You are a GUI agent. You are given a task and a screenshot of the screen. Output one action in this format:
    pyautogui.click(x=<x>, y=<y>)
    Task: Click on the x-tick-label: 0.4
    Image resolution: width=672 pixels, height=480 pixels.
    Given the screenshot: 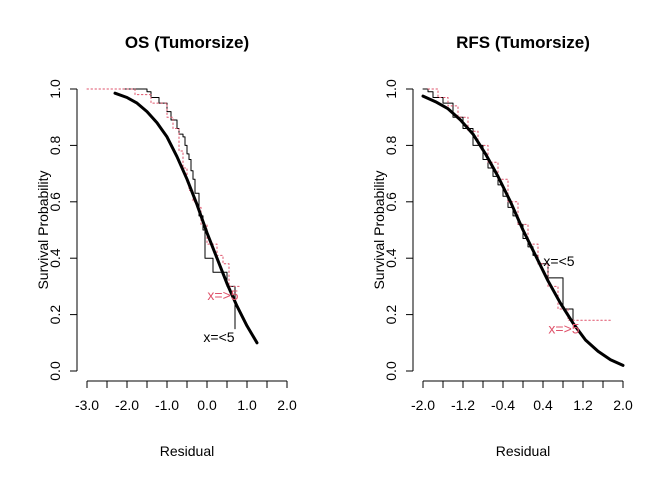 What is the action you would take?
    pyautogui.click(x=543, y=405)
    